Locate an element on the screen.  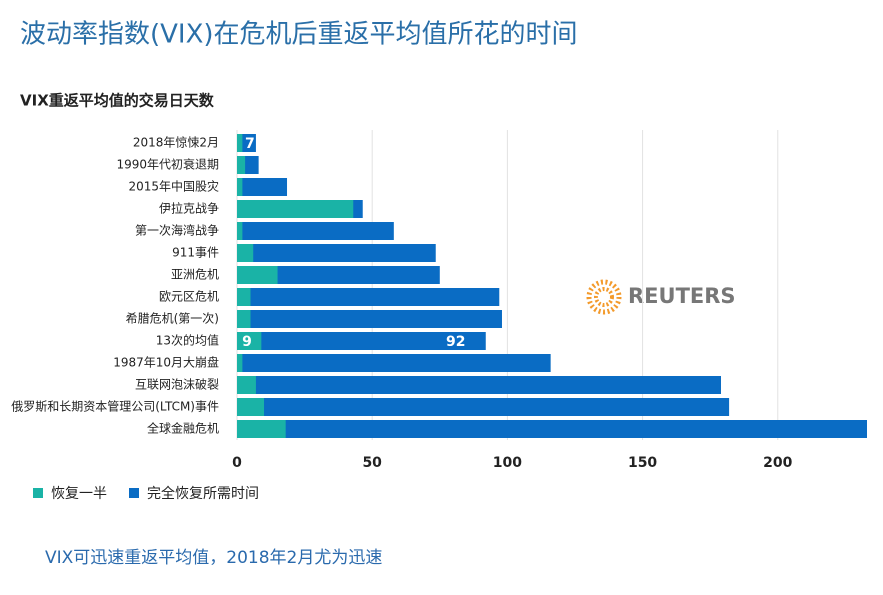
y-tick-label: 伊拉克战争 is located at coordinates (189, 208).